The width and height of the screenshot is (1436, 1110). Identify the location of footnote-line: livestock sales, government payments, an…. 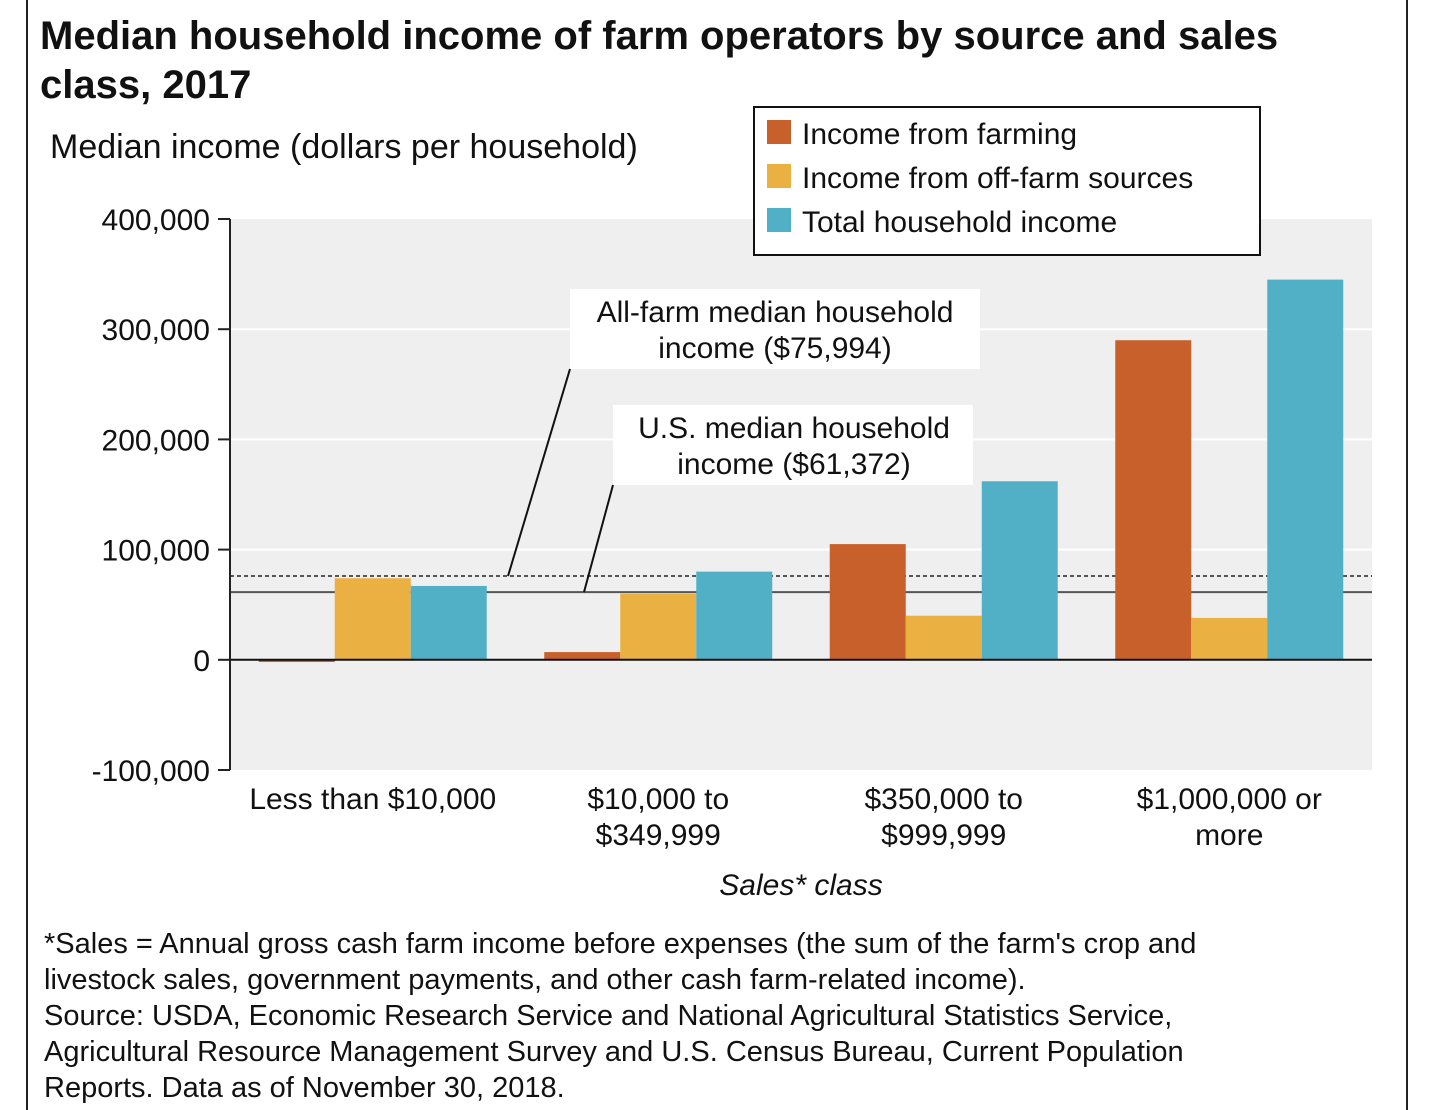
(535, 980).